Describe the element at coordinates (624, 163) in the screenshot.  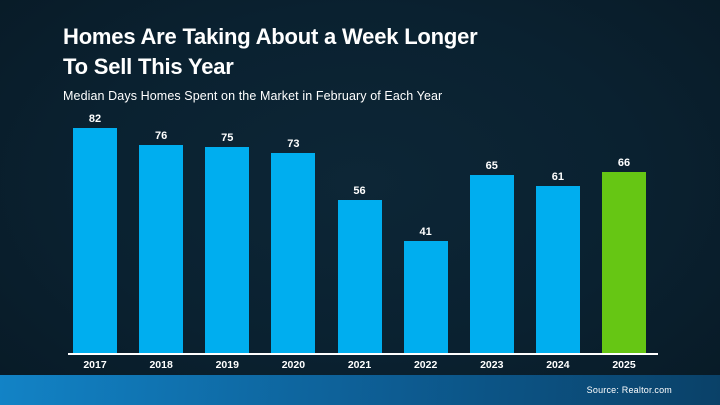
I see `bar-value-label: 66` at that location.